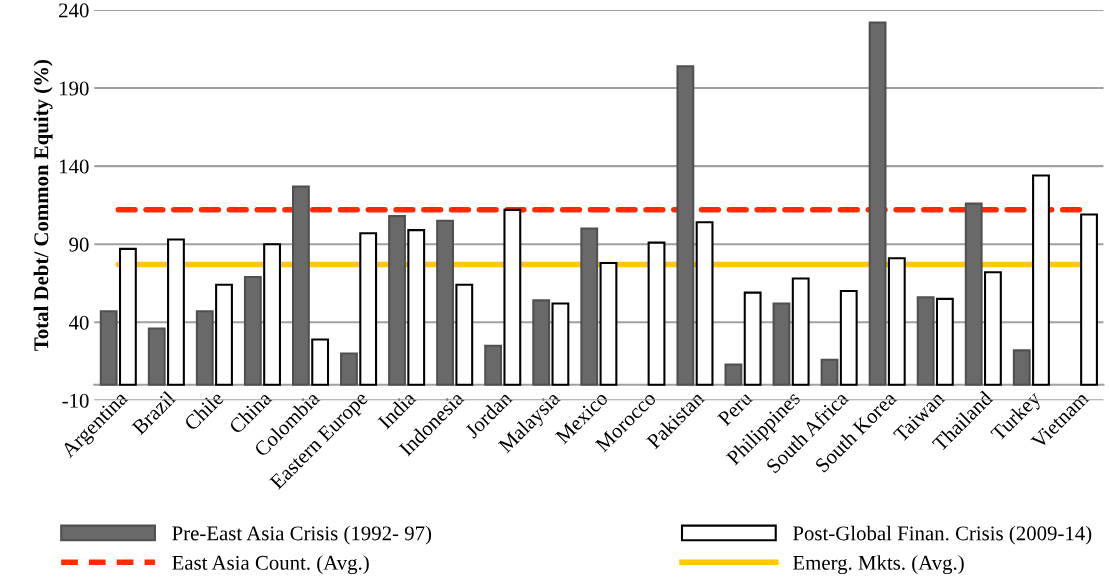 This screenshot has width=1109, height=587. I want to click on y-tick-label: 240, so click(74, 10).